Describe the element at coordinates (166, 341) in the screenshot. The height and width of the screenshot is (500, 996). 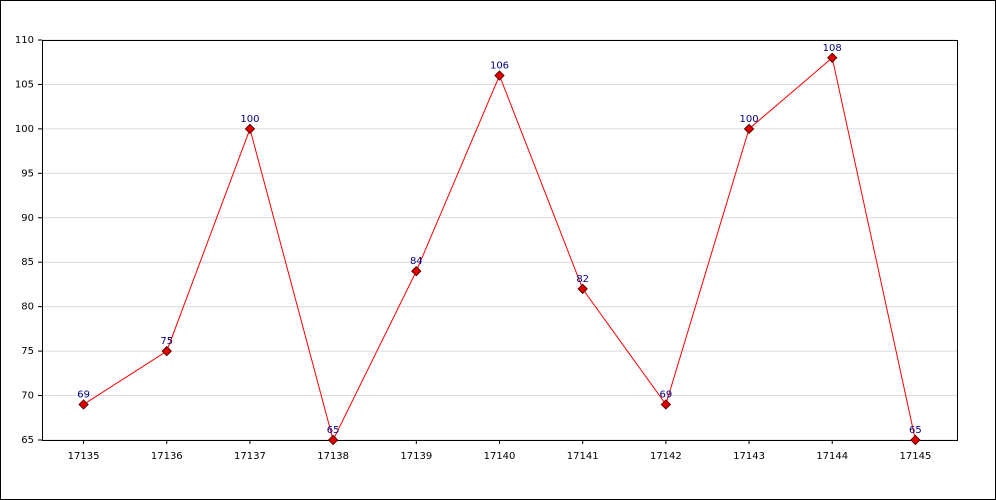
I see `data-label: 75` at that location.